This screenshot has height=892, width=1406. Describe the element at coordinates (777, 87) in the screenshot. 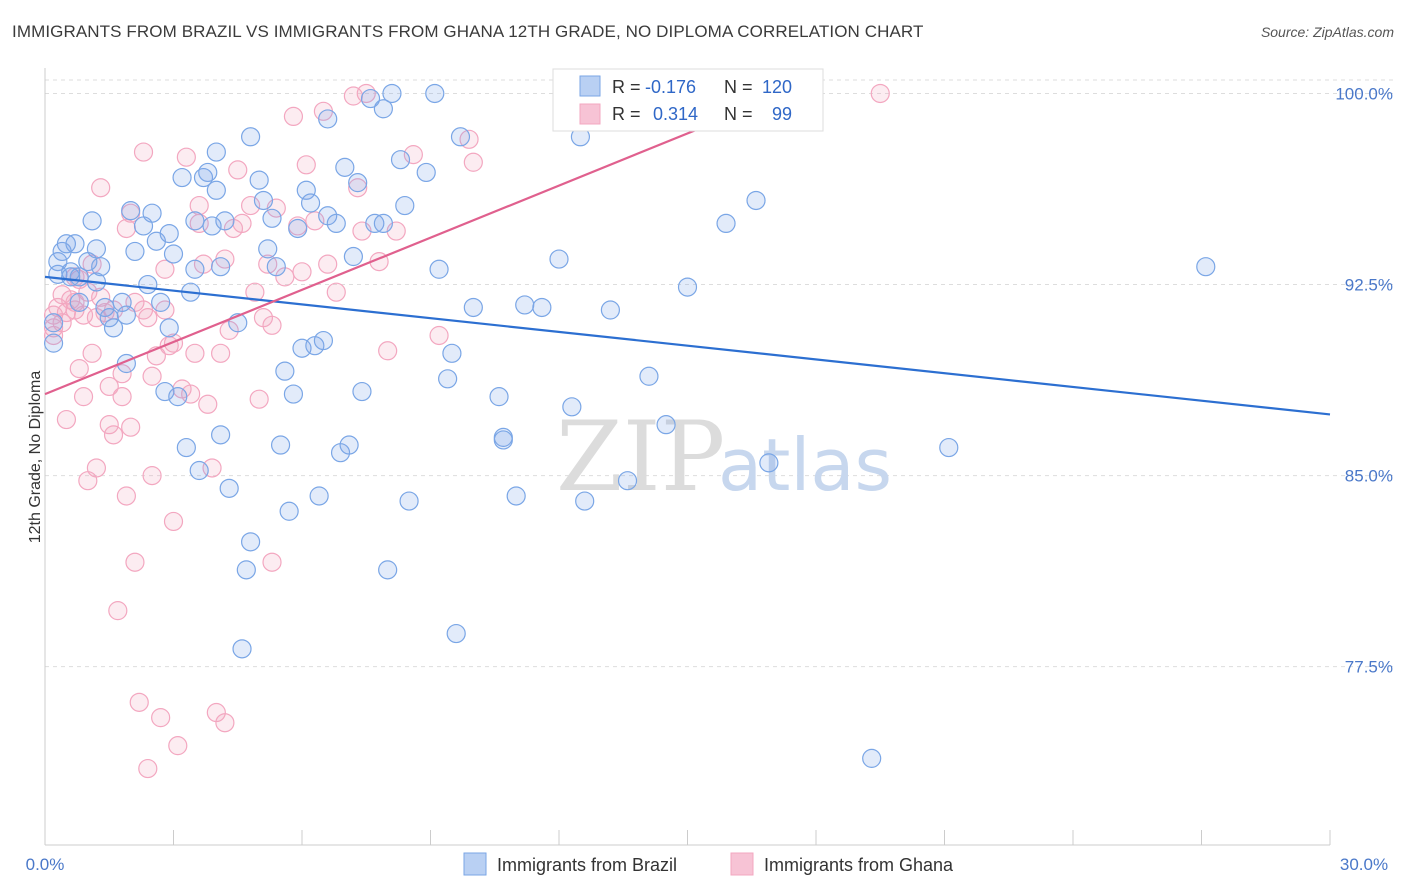

I see `stats-n-value-brazil: 120` at that location.